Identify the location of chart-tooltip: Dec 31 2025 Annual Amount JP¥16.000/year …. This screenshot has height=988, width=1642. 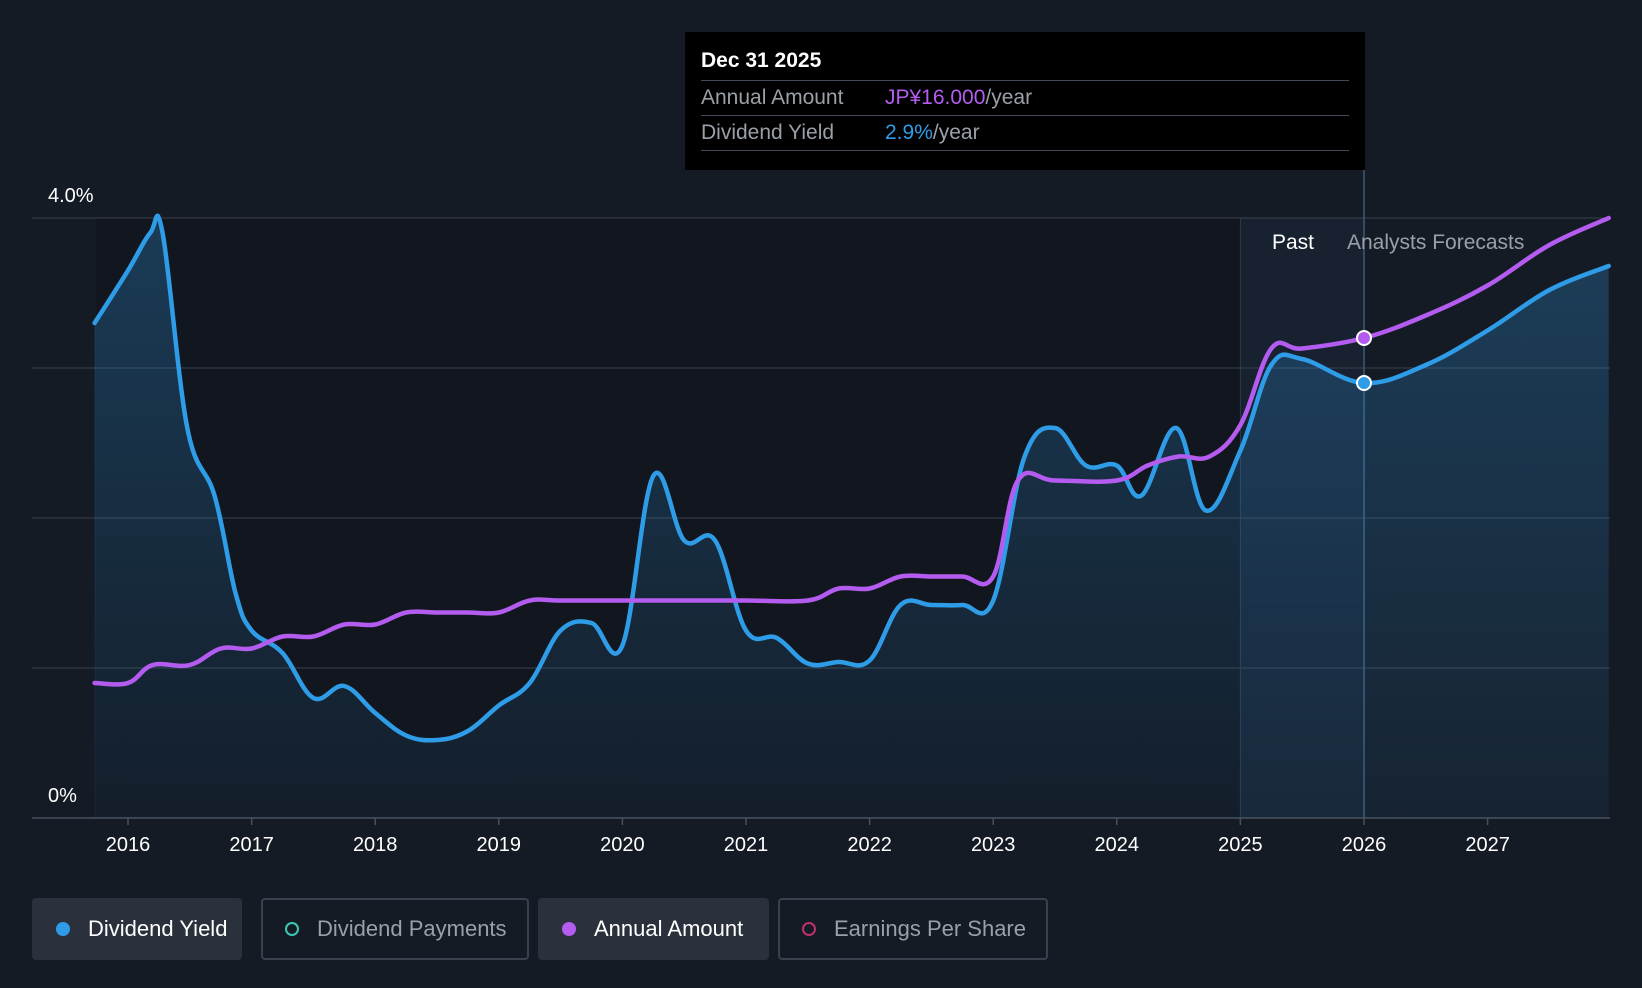
(1025, 101).